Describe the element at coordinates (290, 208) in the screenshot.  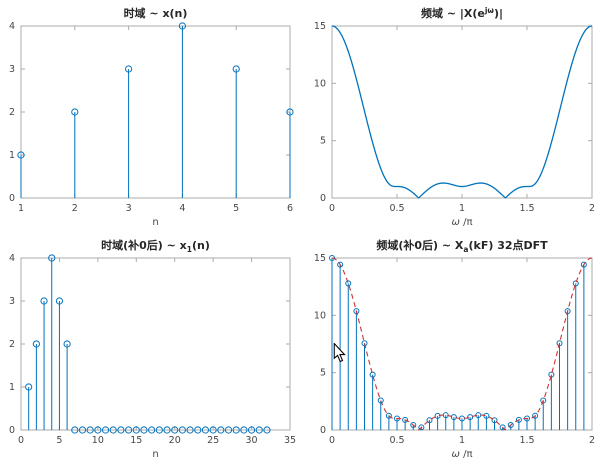
I see `x-tick-label: 6` at that location.